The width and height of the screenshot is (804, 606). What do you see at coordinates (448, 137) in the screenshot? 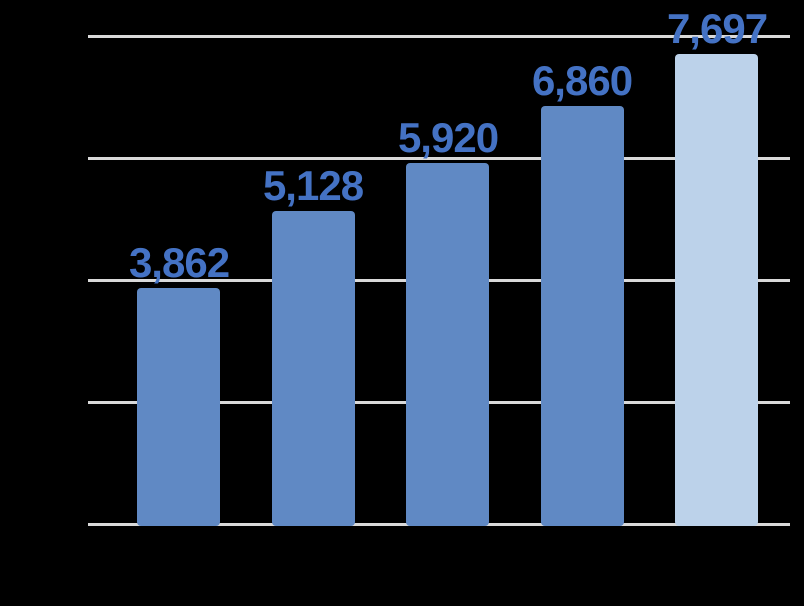
I see `bar-value-label: 5,920` at bounding box center [448, 137].